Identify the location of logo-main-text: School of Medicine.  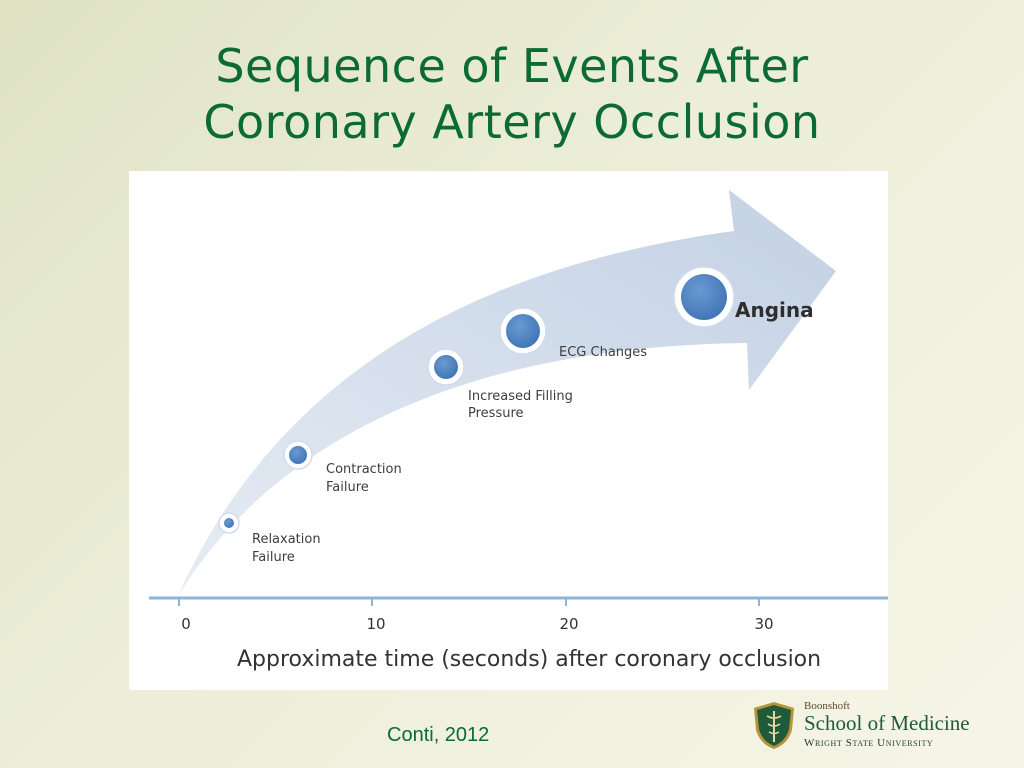
(887, 723).